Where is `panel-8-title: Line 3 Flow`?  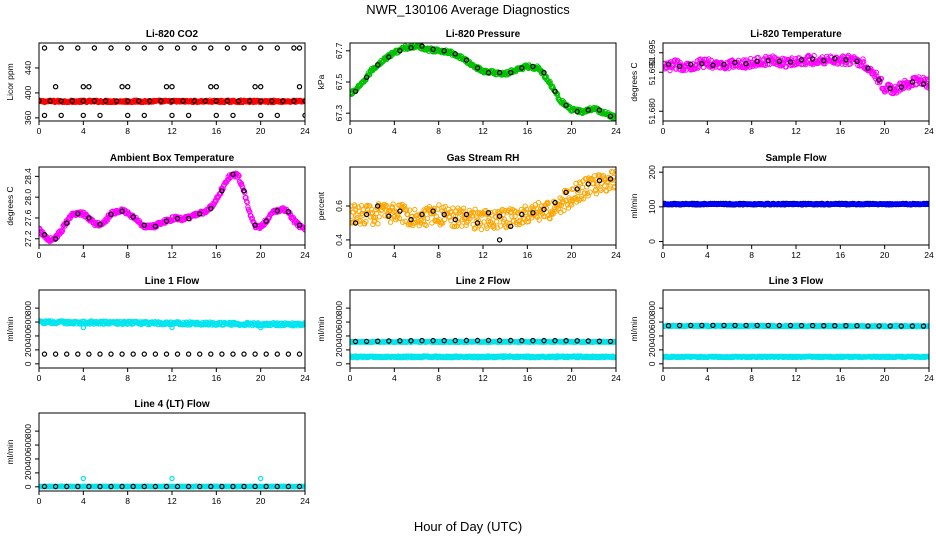
panel-8-title: Line 3 Flow is located at coordinates (796, 281).